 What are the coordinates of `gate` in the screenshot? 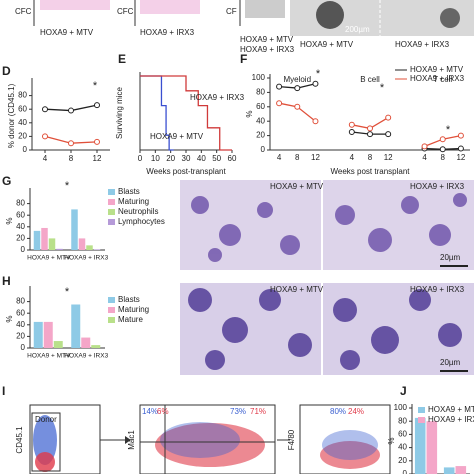 It's located at (46, 442).